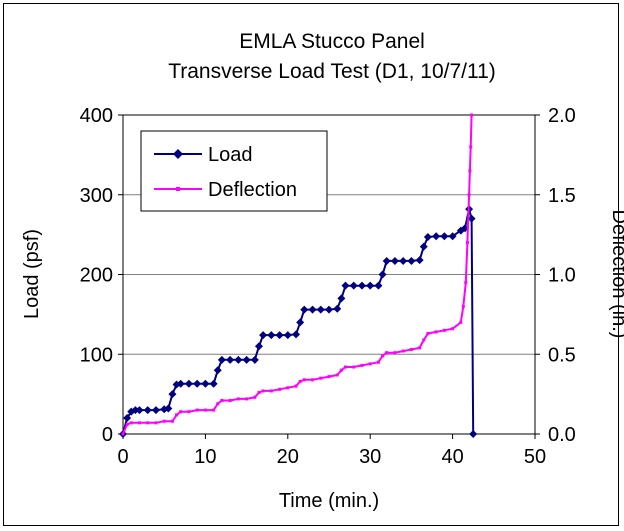 The image size is (624, 531). What do you see at coordinates (96, 116) in the screenshot?
I see `y-tick-label: 400` at bounding box center [96, 116].